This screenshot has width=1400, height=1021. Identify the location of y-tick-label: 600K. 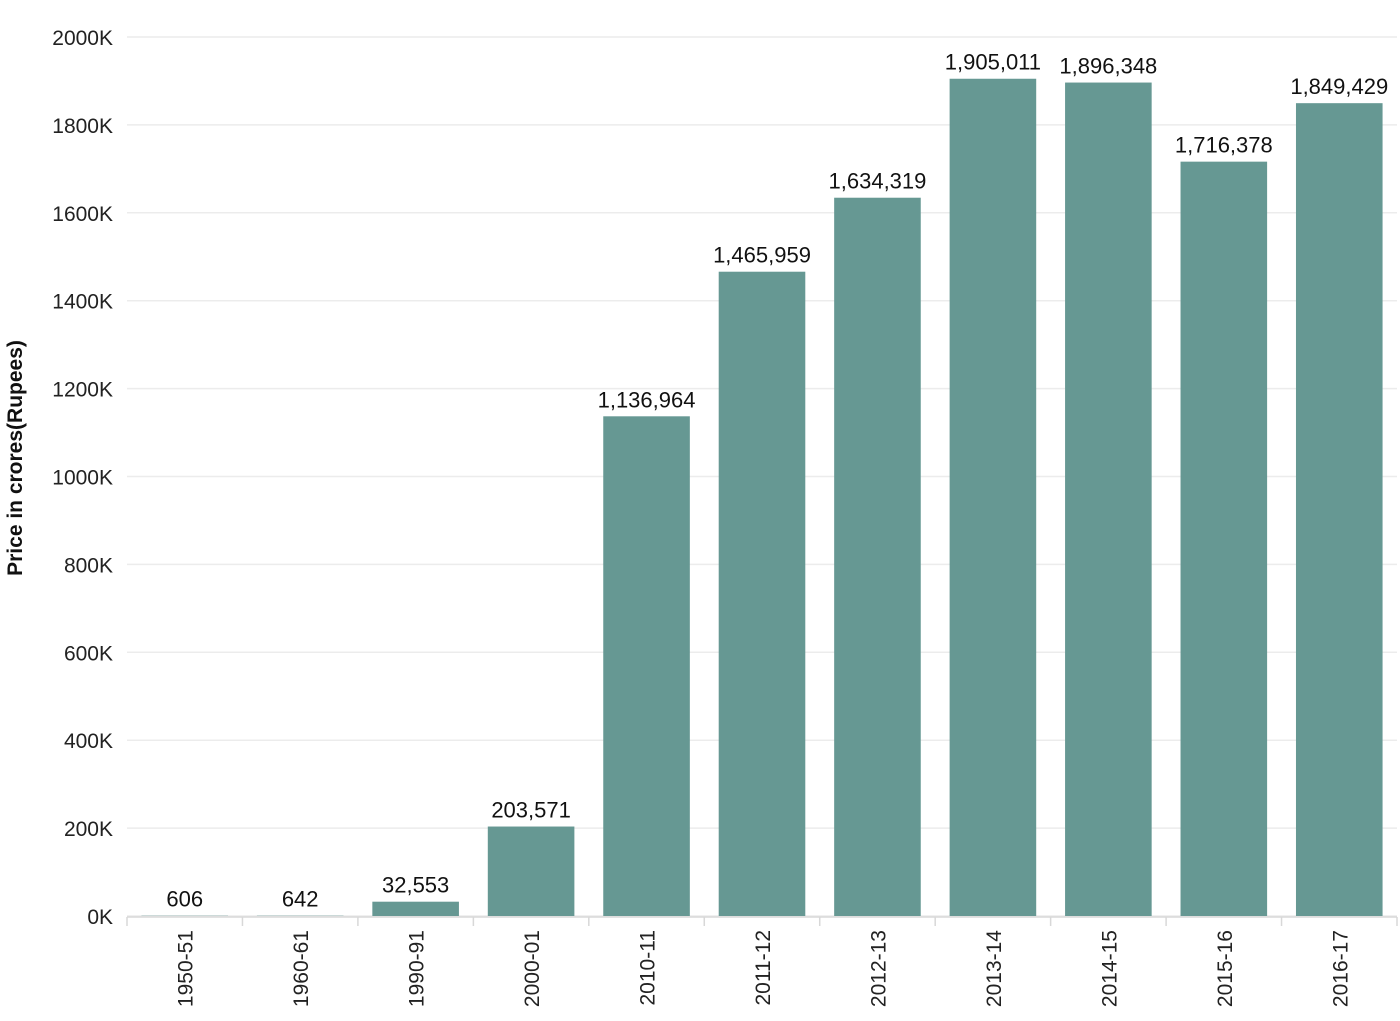
(88, 653).